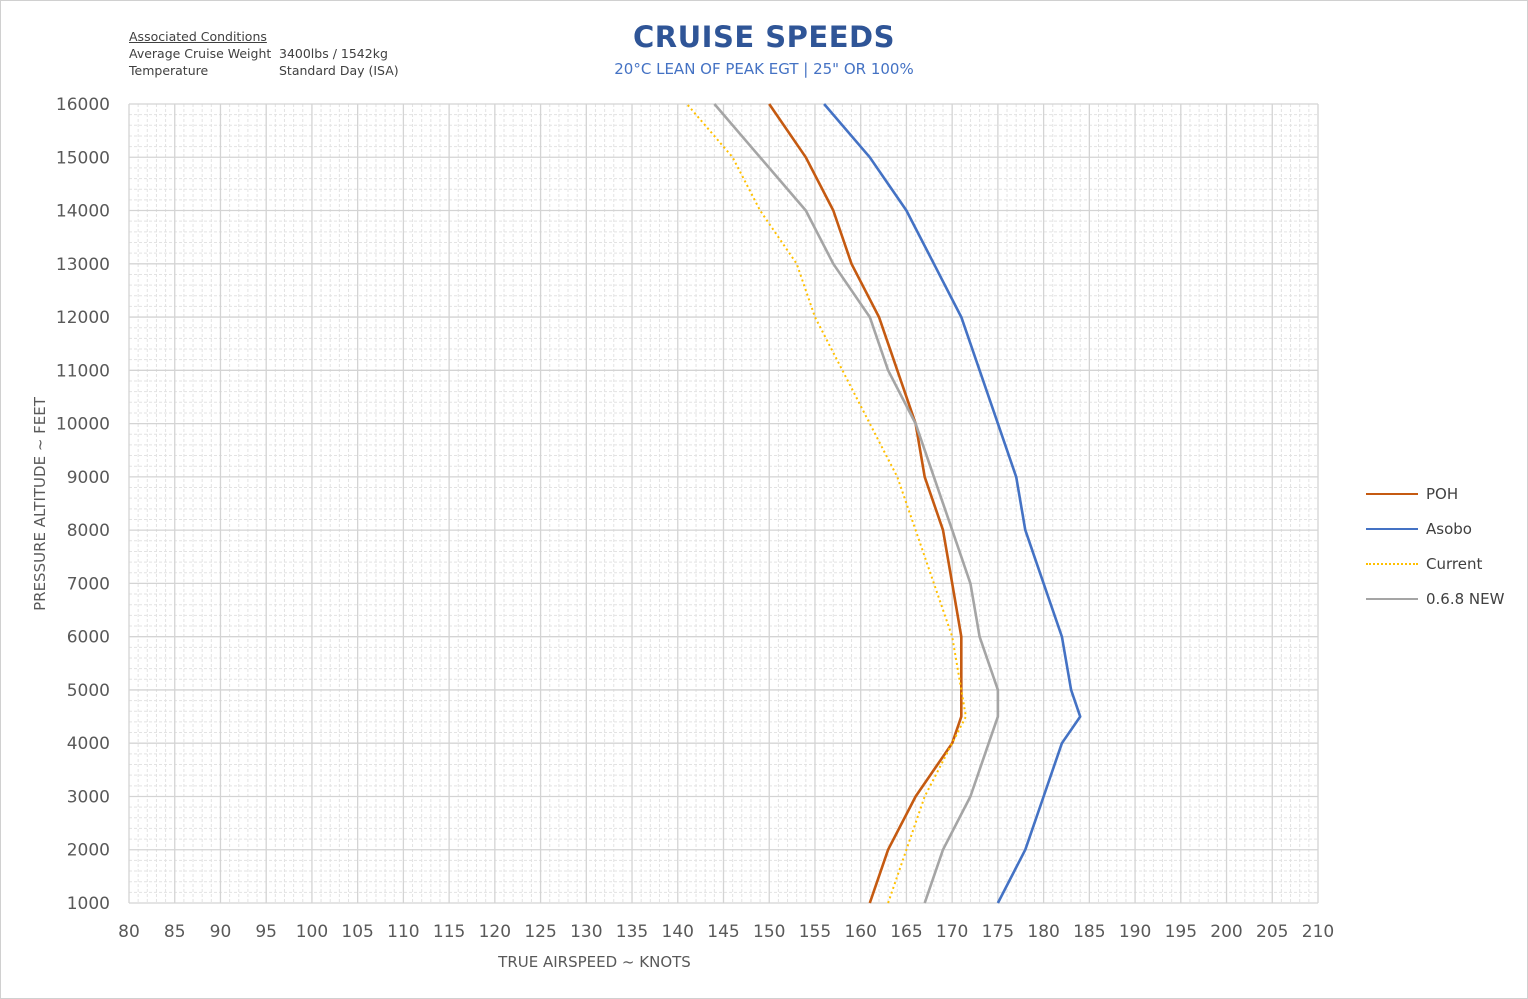 Image resolution: width=1528 pixels, height=999 pixels. Describe the element at coordinates (83, 105) in the screenshot. I see `y-tick-label: 16000` at that location.